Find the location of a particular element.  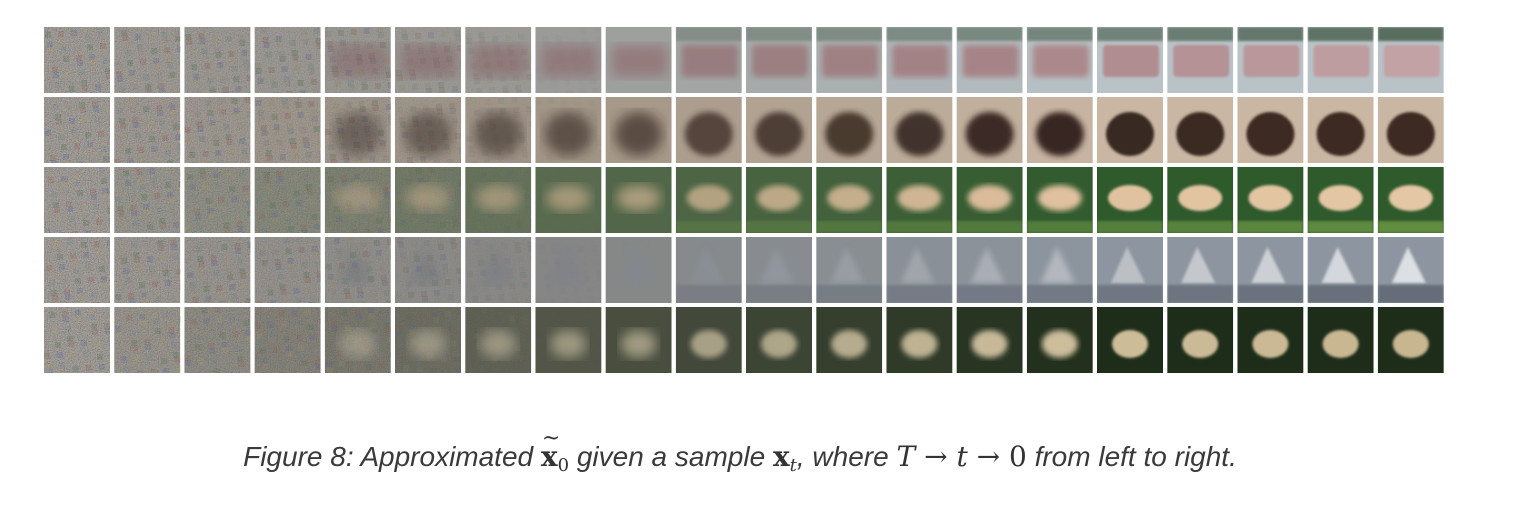

T-symbol: T is located at coordinates (906, 456).